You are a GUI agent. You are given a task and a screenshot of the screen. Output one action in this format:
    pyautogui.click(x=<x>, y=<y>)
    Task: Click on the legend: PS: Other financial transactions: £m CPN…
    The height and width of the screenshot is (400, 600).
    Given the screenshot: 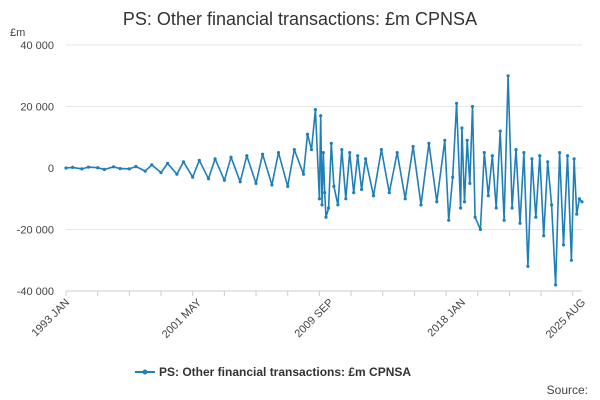 What is the action you would take?
    pyautogui.click(x=273, y=372)
    